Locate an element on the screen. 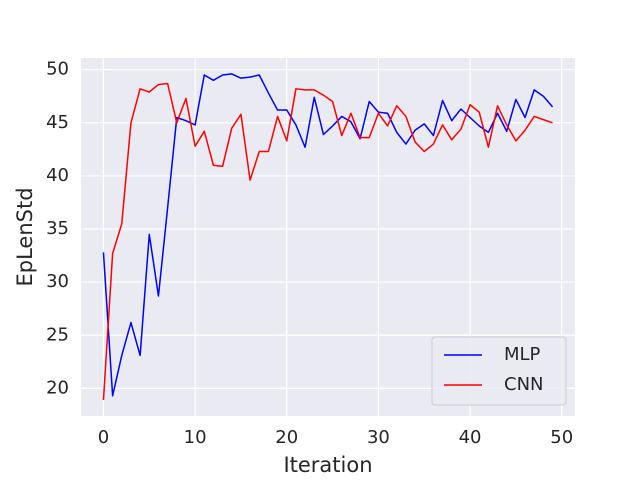  legend-label: MLP is located at coordinates (522, 354).